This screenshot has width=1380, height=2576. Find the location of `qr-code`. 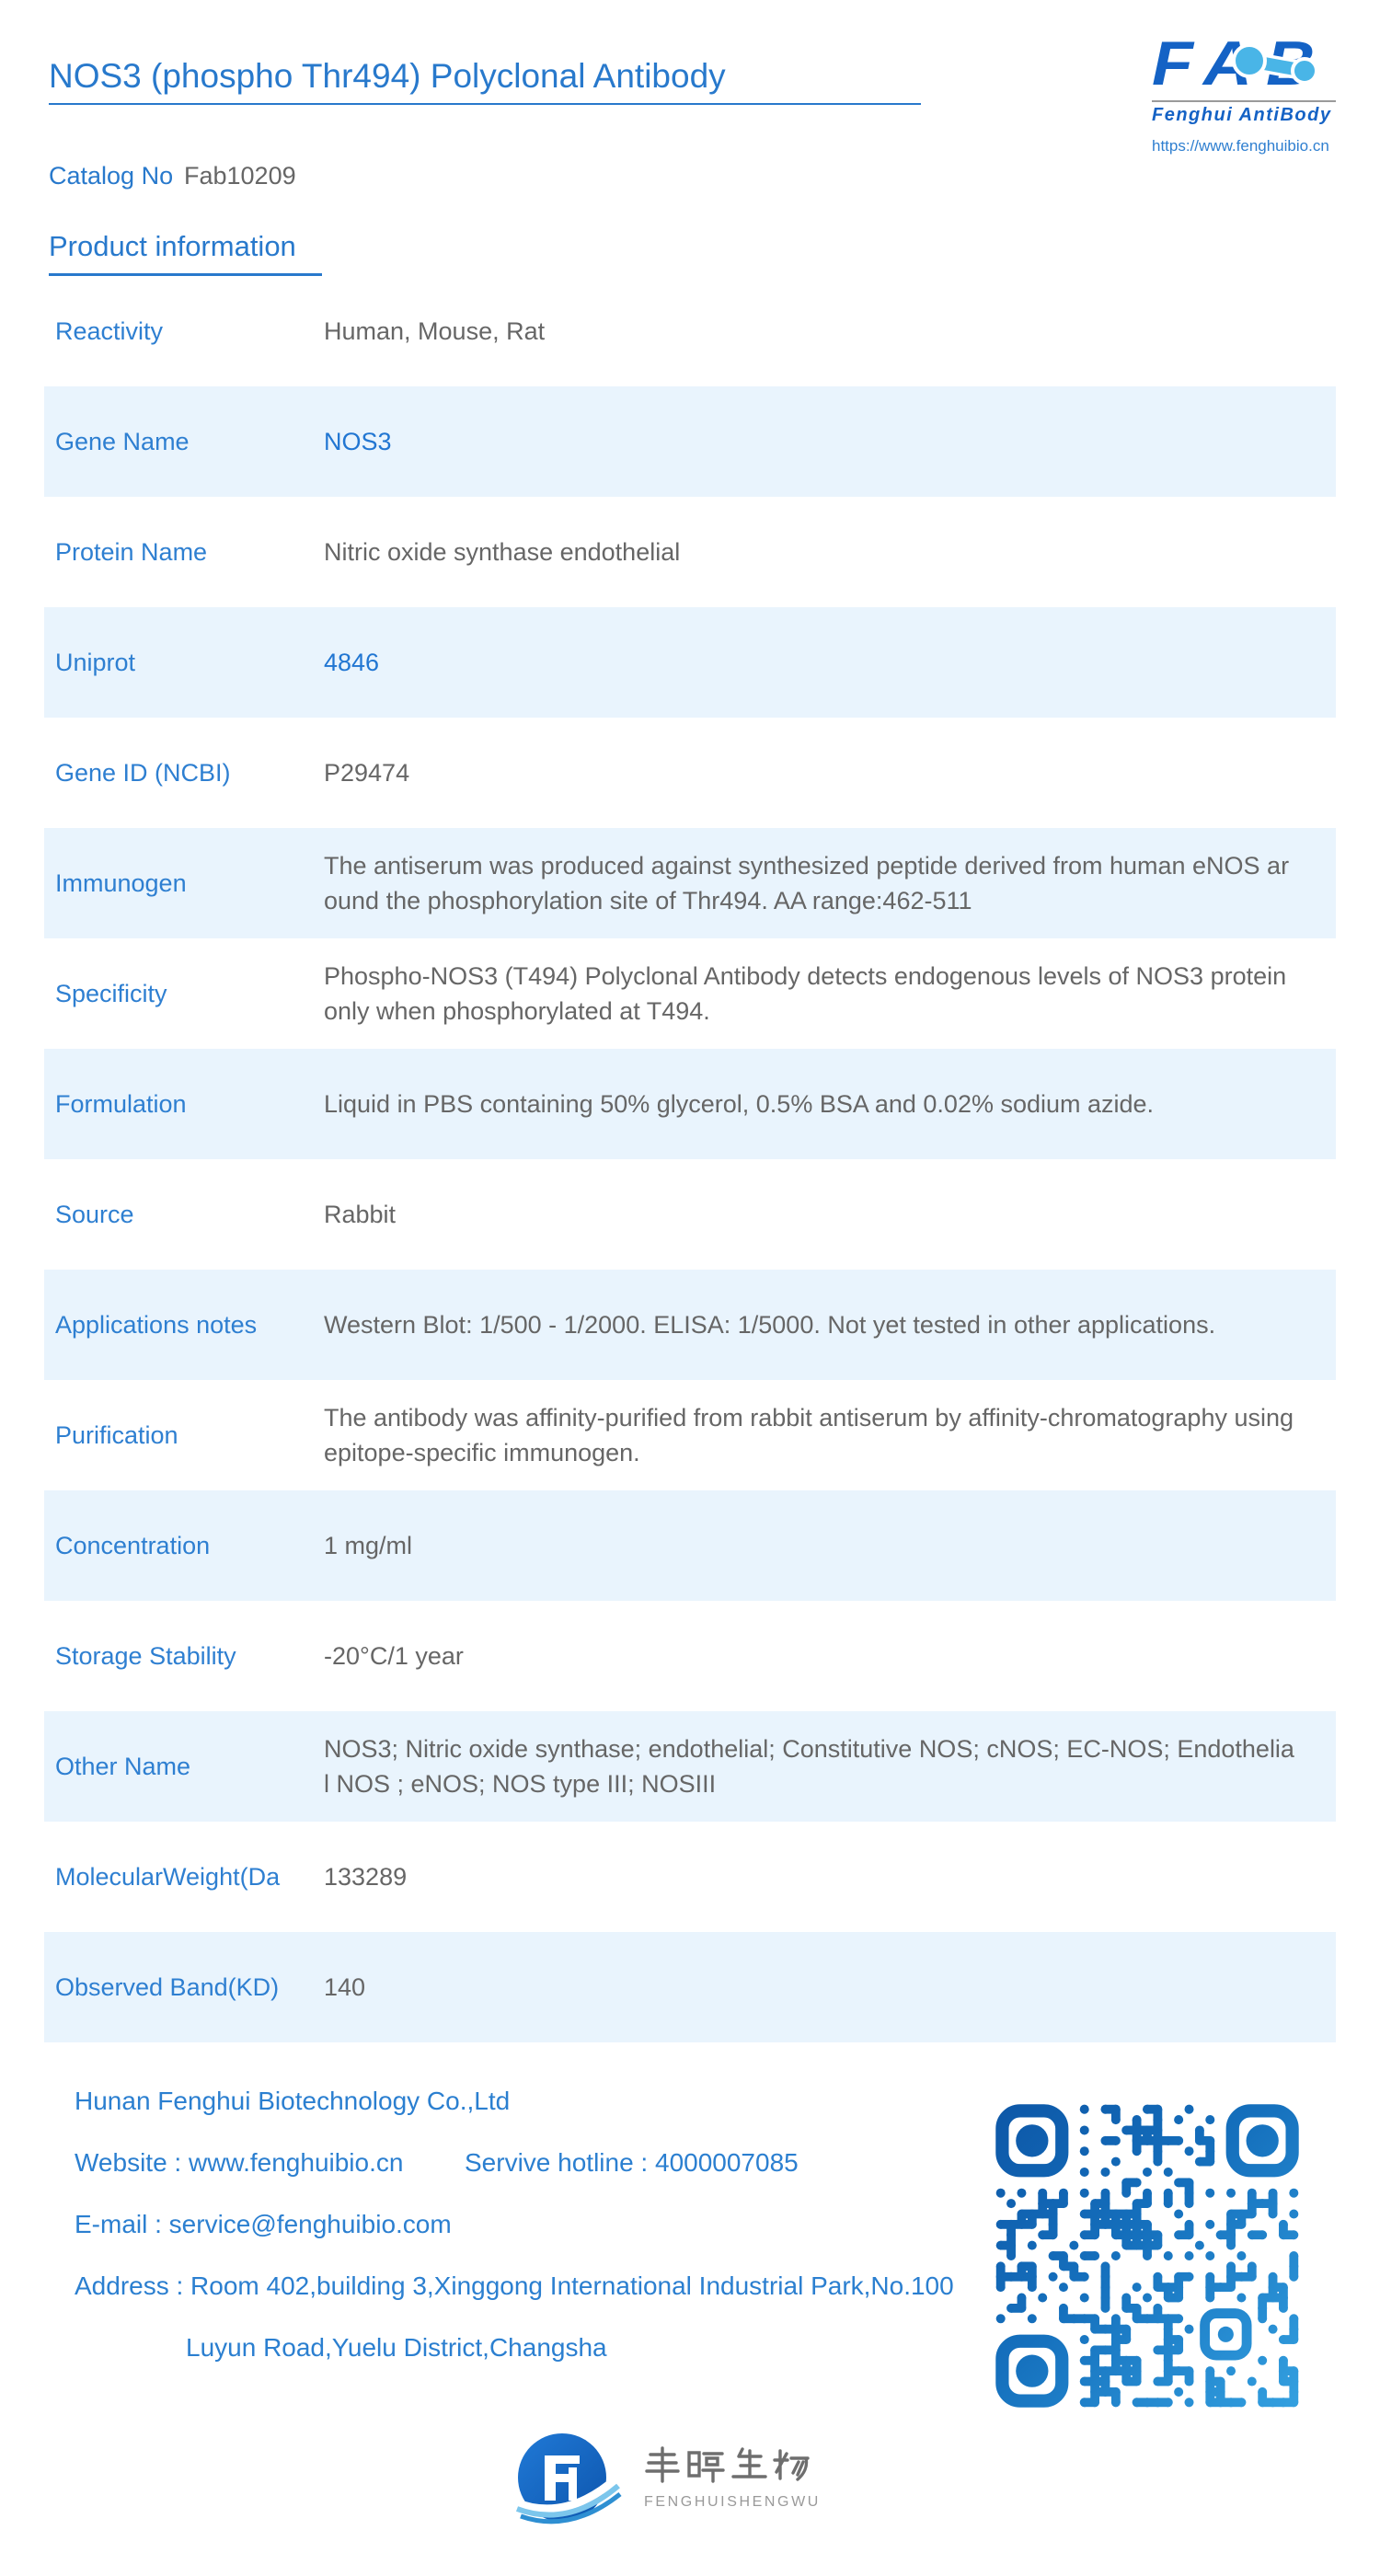

qr-code is located at coordinates (1147, 2256).